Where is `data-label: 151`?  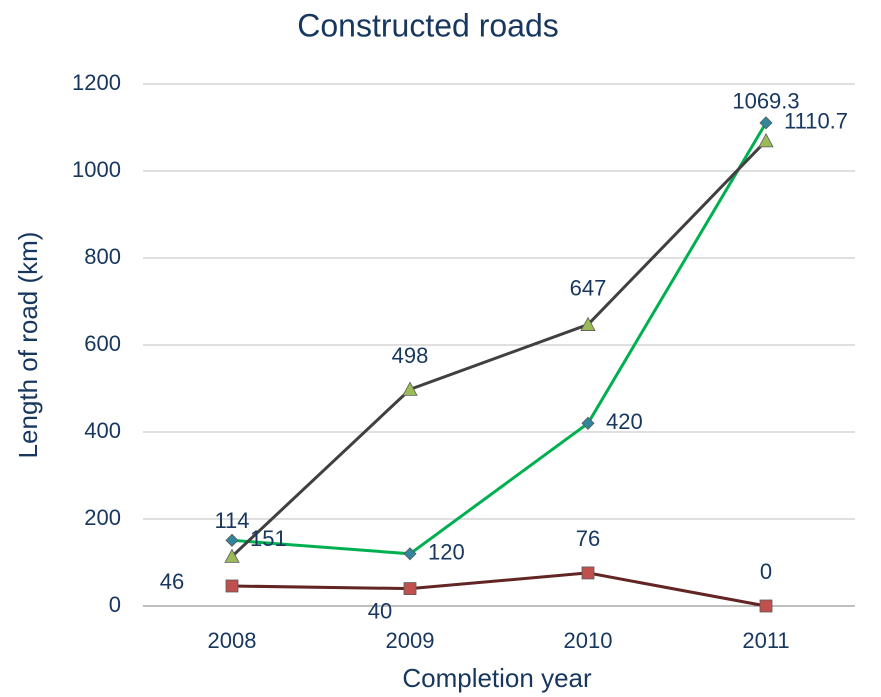
data-label: 151 is located at coordinates (268, 538).